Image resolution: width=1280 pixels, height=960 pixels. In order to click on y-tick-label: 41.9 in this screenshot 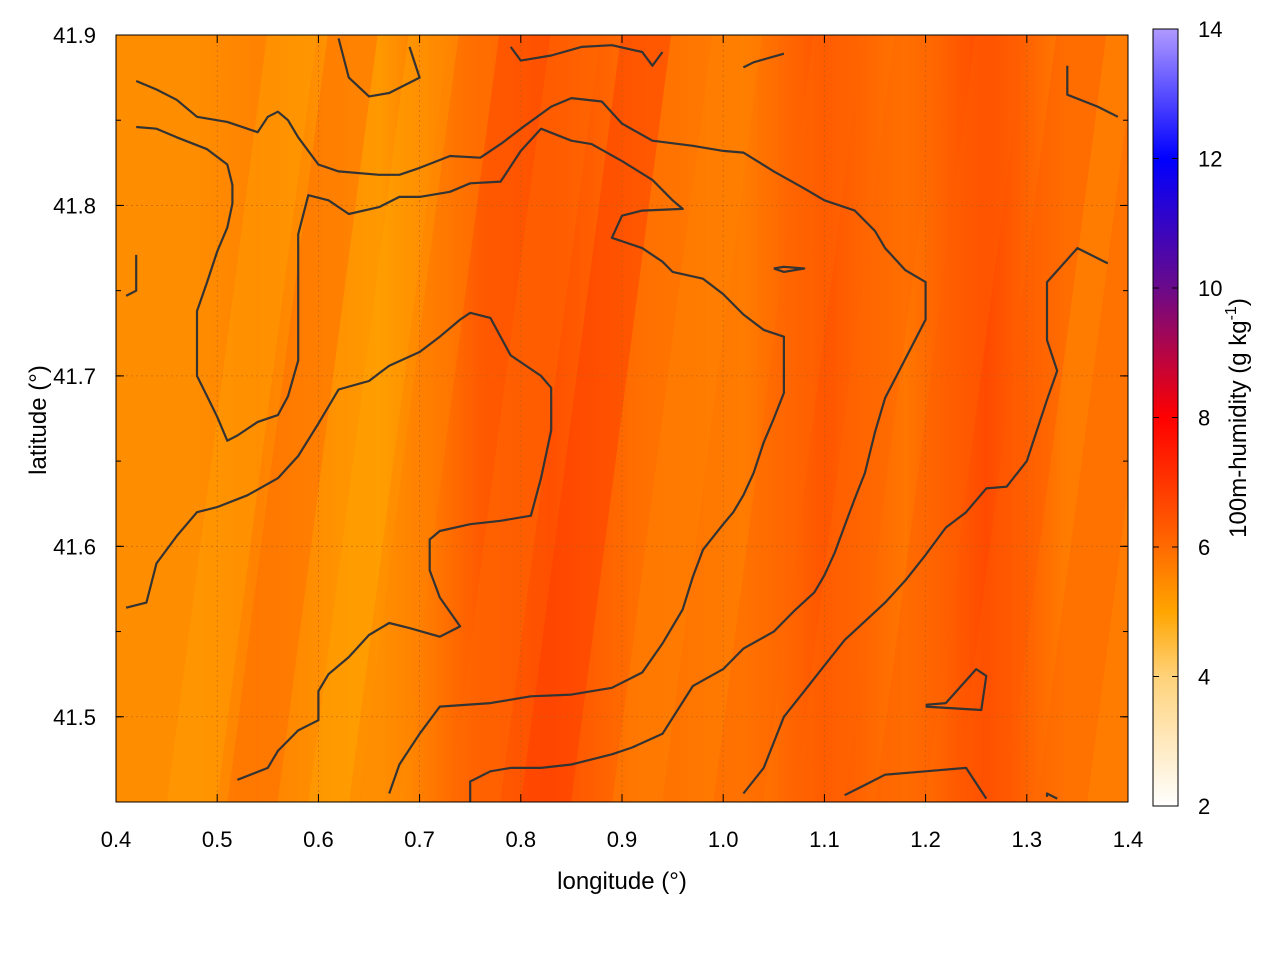, I will do `click(74, 35)`.